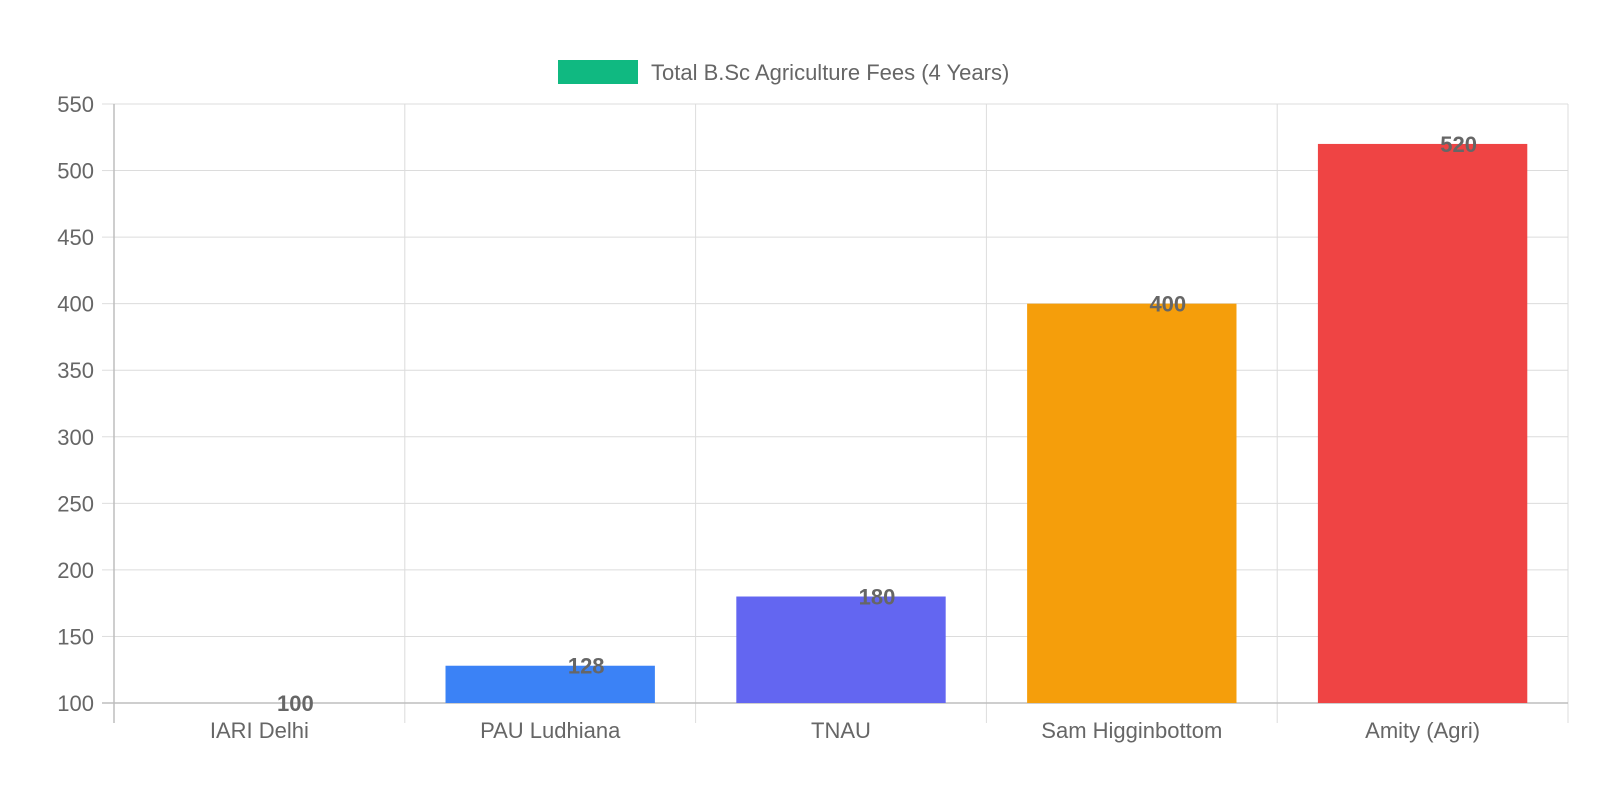 The width and height of the screenshot is (1600, 800). Describe the element at coordinates (1458, 144) in the screenshot. I see `data-label: 520` at that location.